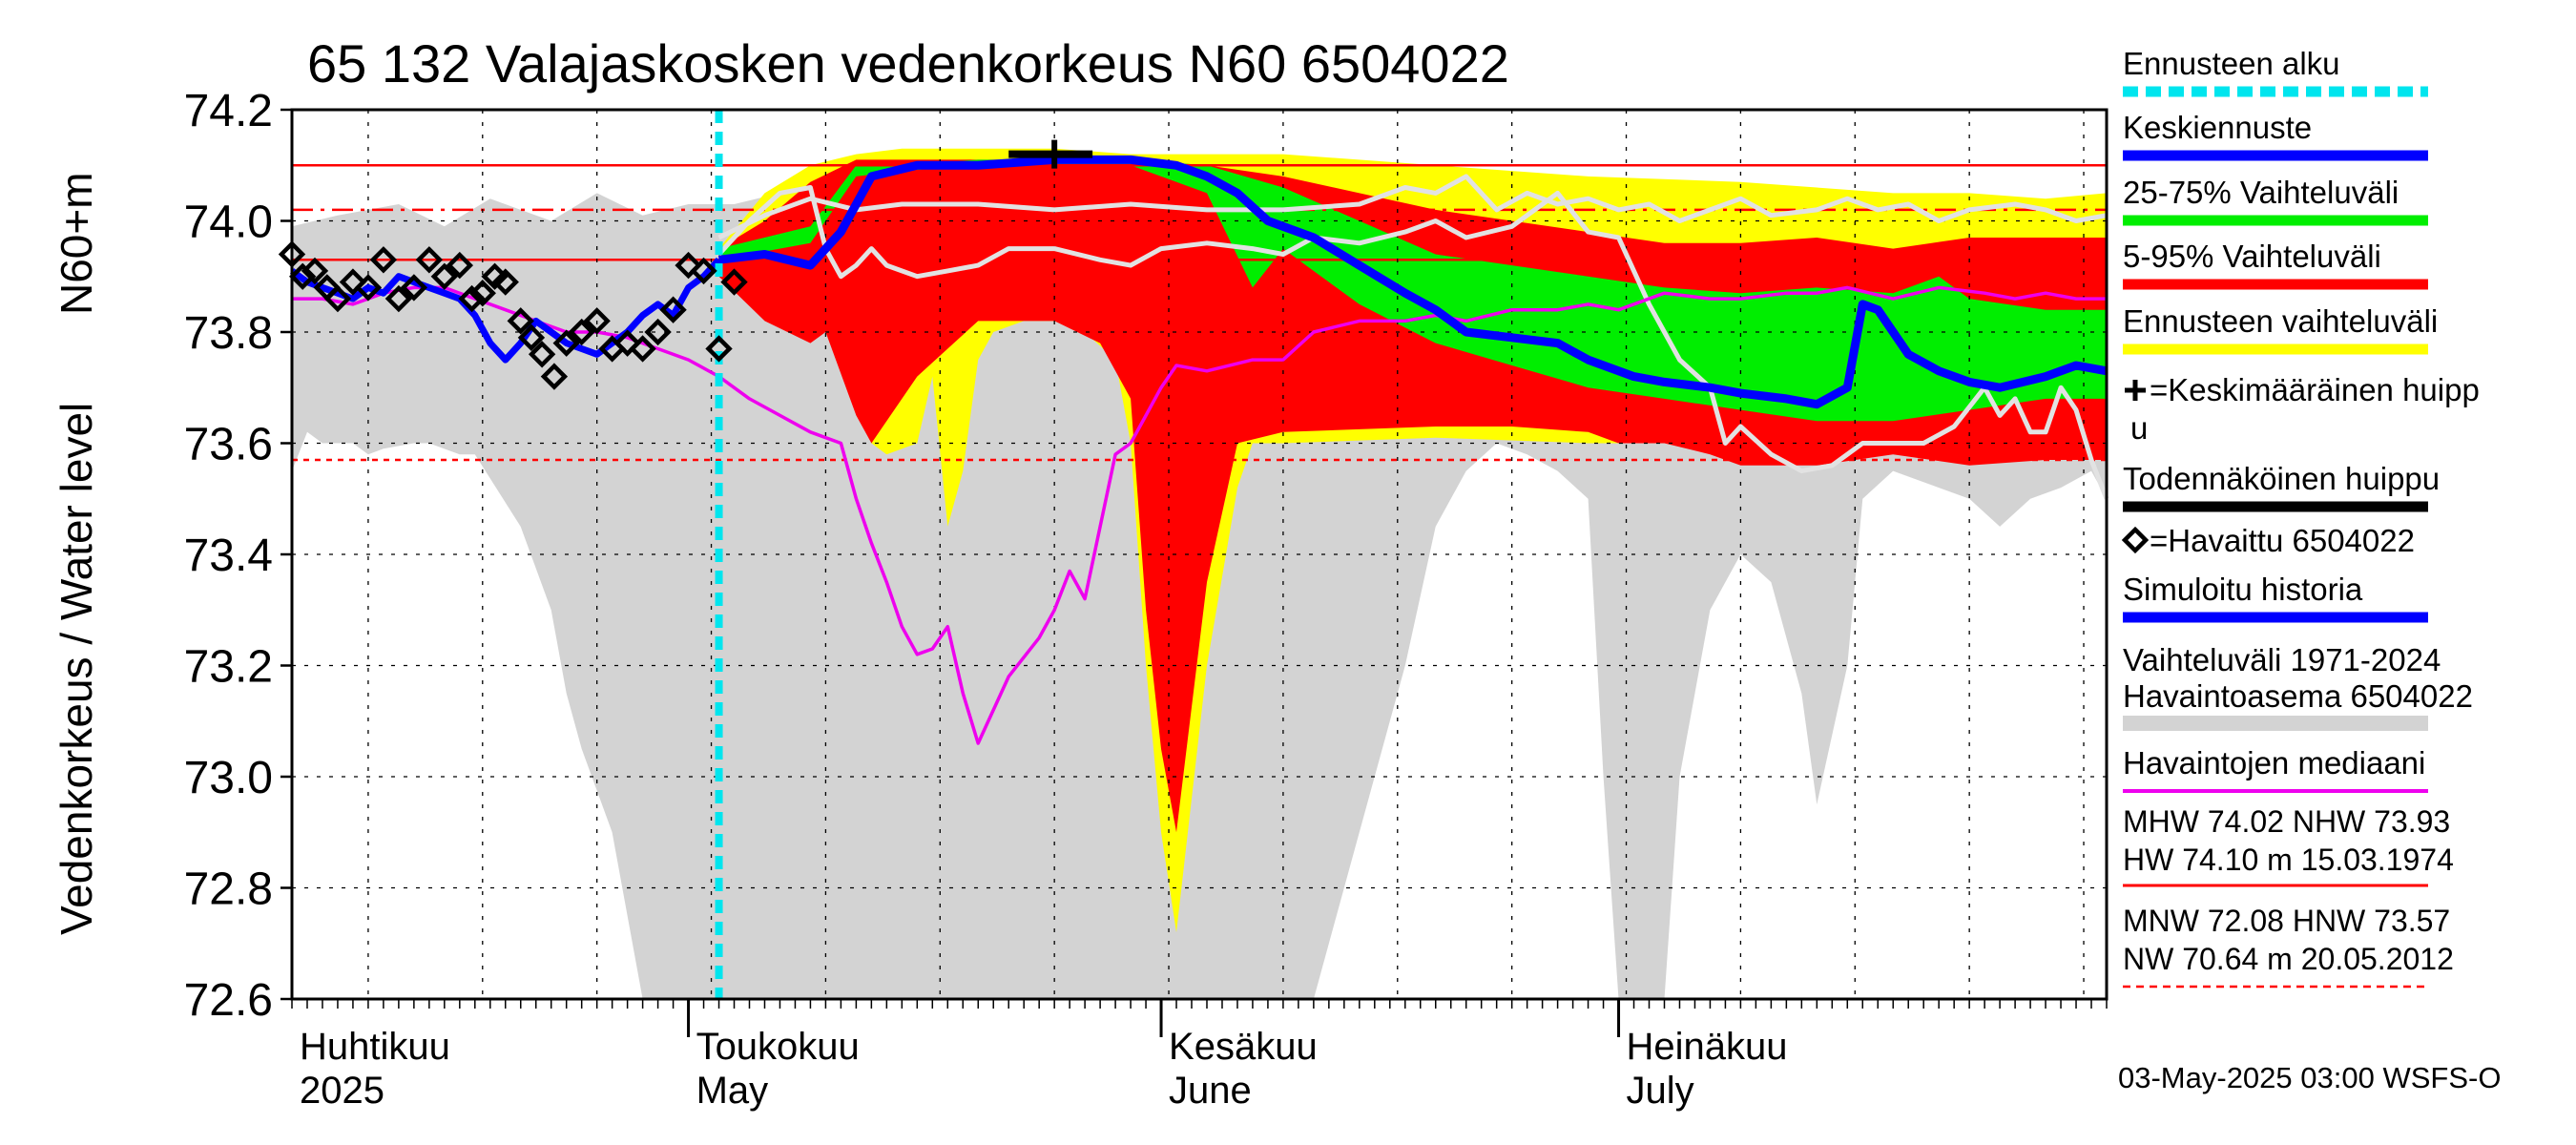  I want to click on y-tick-label: 74.0, so click(228, 223).